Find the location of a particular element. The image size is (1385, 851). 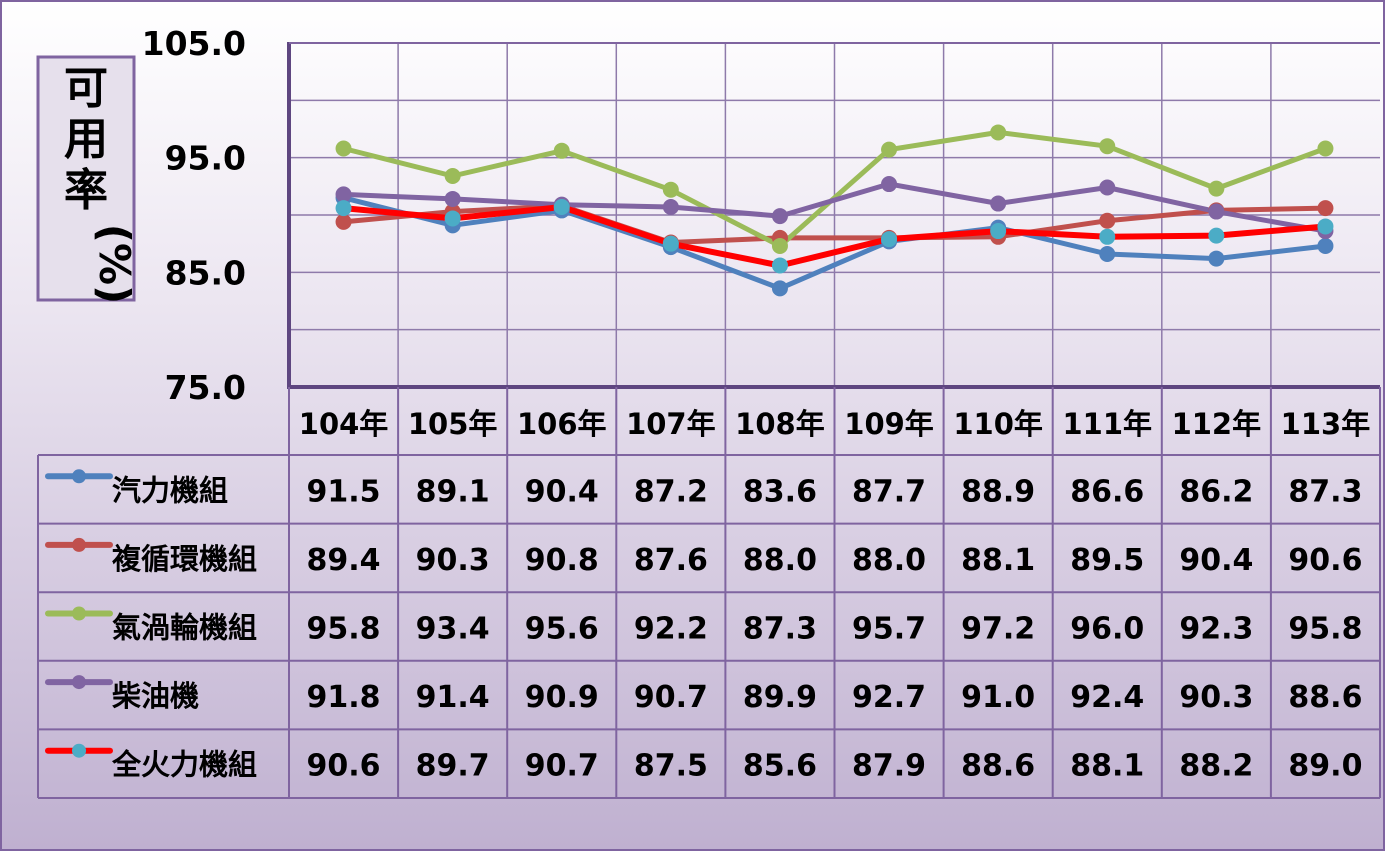

x-category-label: 106年 is located at coordinates (562, 424).